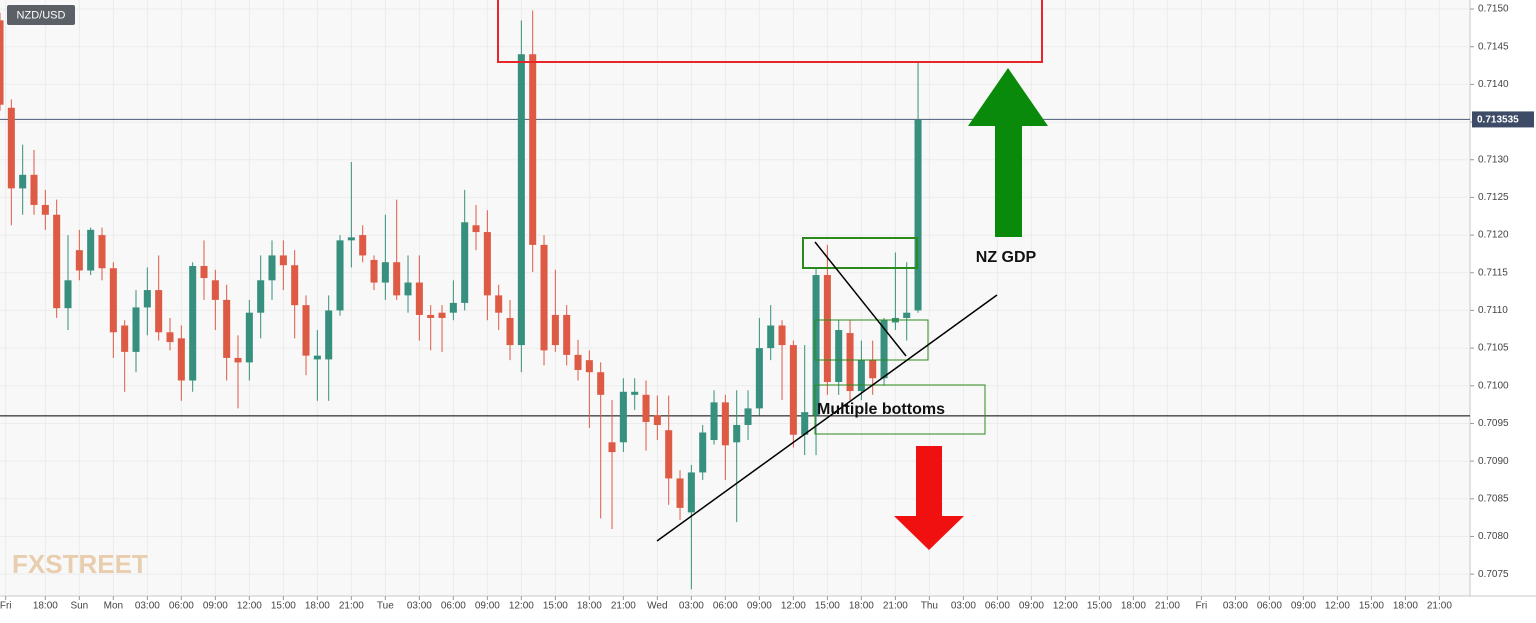 The width and height of the screenshot is (1536, 623). Describe the element at coordinates (1493, 46) in the screenshot. I see `y-tick-label: 0.7145` at that location.